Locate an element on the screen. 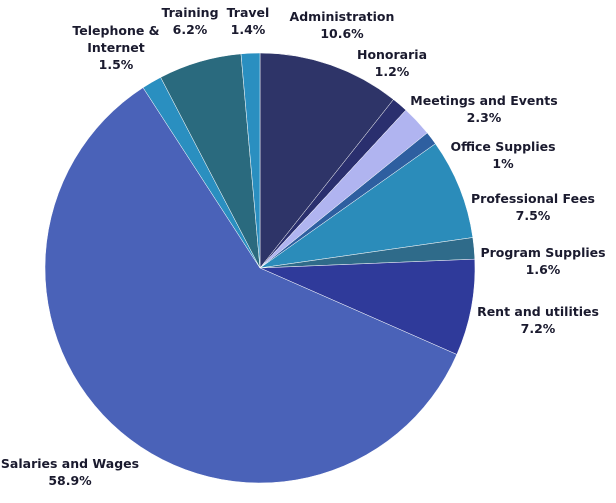  category-label: Telephone & Internet is located at coordinates (116, 39).